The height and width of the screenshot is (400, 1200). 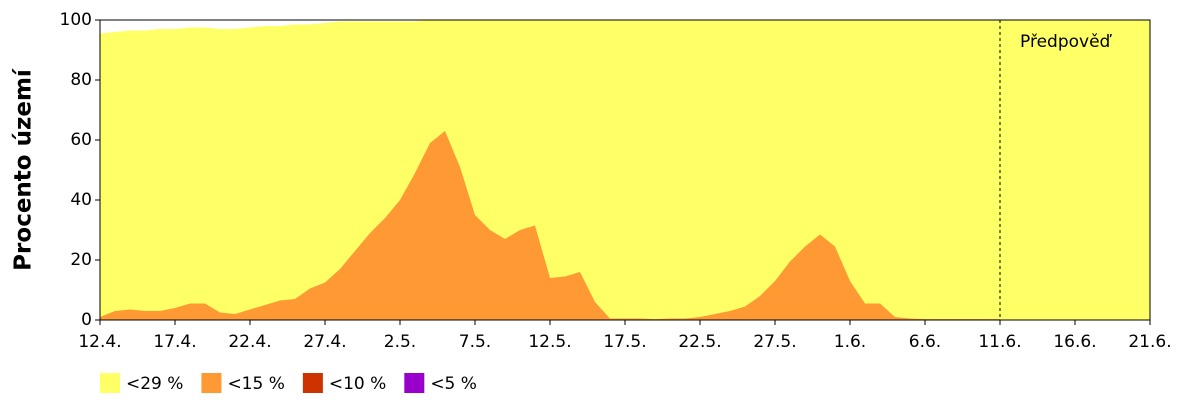 I want to click on annotation: Předpověď, so click(x=1066, y=42).